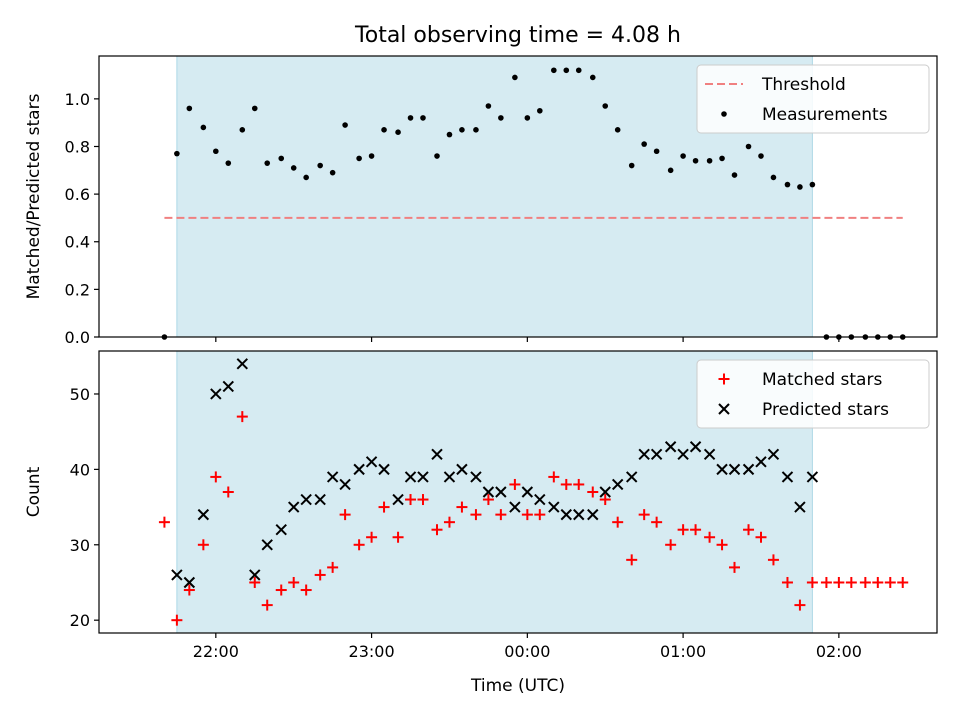  I want to click on y-tick-label: 0.2, so click(77, 289).